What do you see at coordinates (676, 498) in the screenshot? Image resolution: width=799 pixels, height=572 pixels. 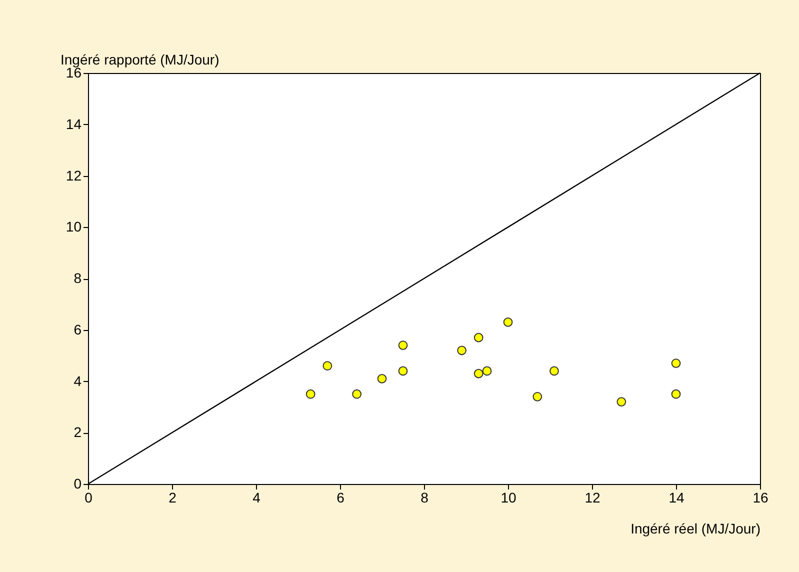 I see `x-tick-label: 14` at bounding box center [676, 498].